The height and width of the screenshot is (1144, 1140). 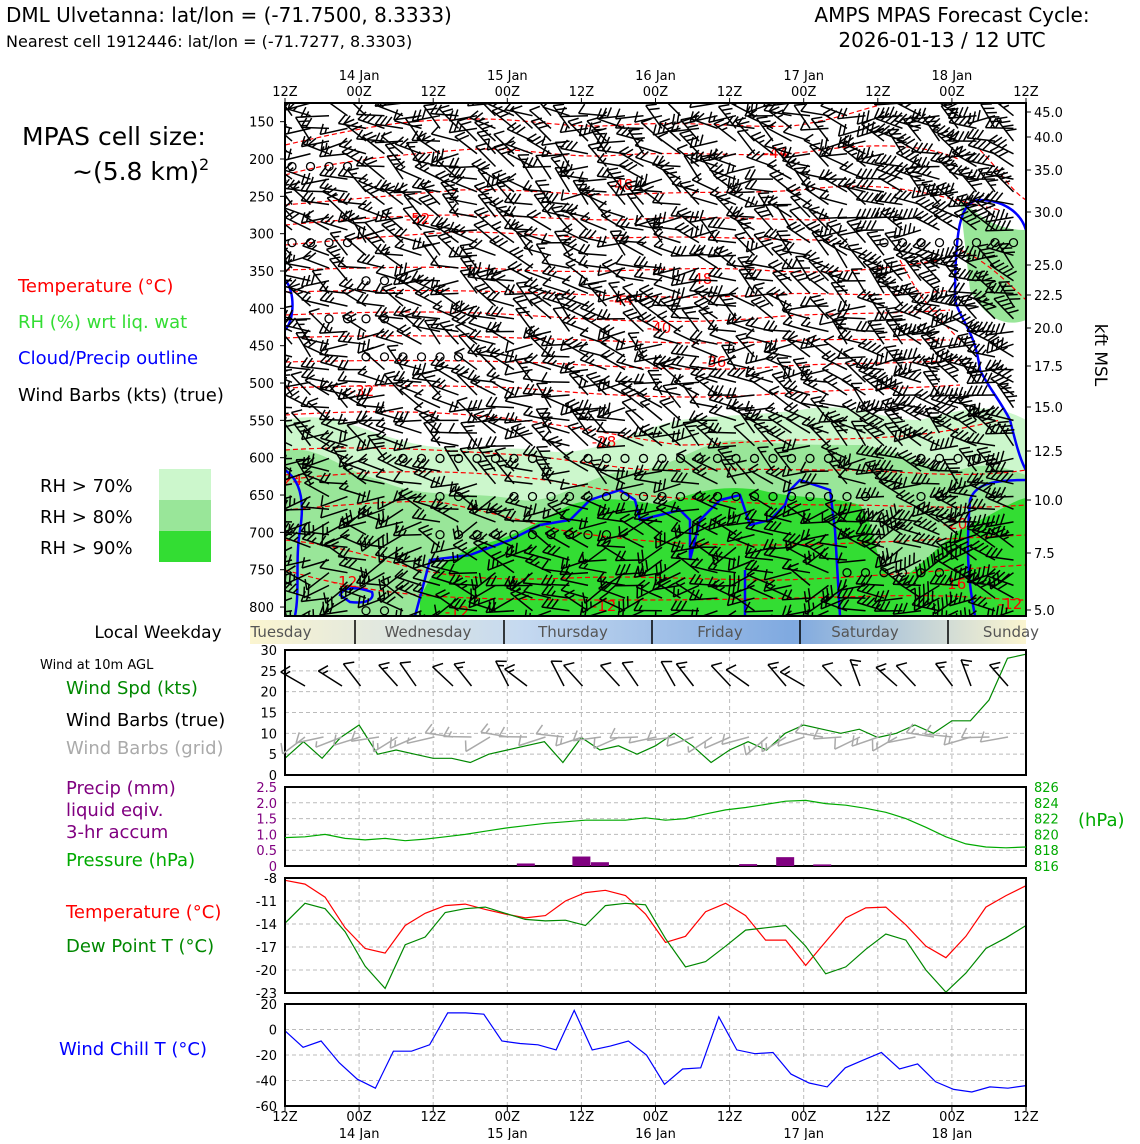 What do you see at coordinates (952, 1133) in the screenshot?
I see `bottom-date-label: 18 Jan` at bounding box center [952, 1133].